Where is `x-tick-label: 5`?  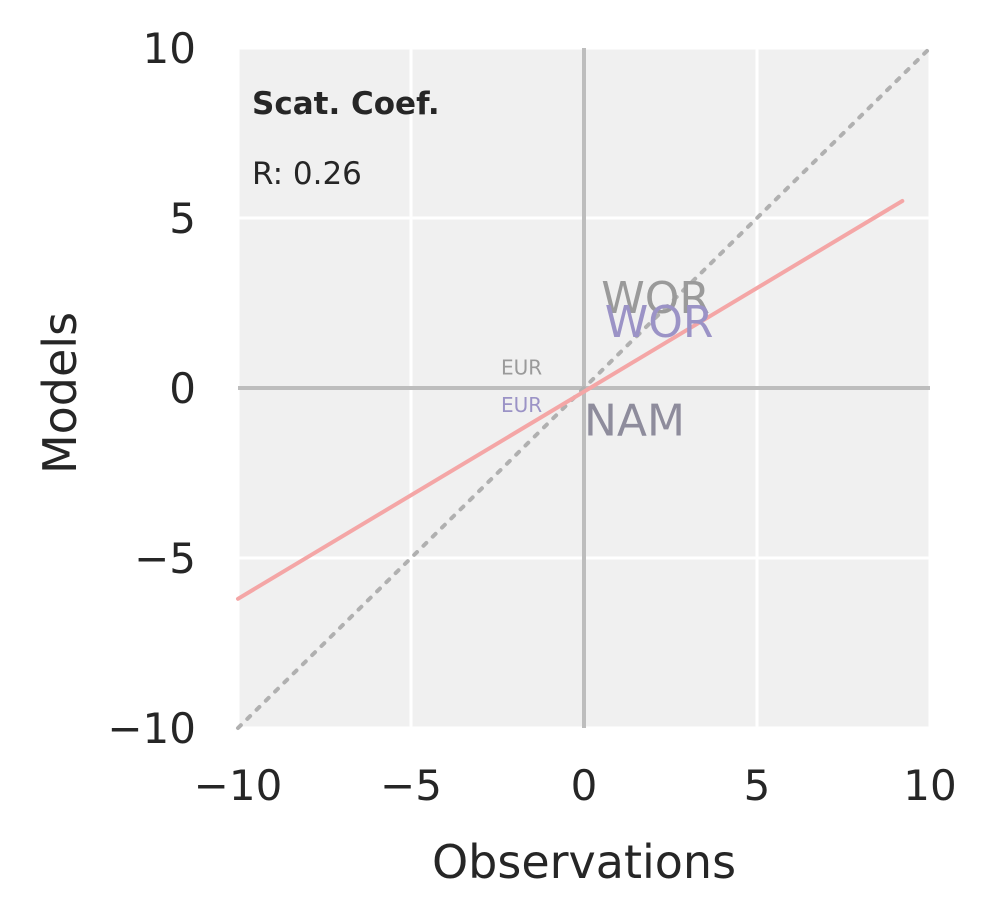
x-tick-label: 5 is located at coordinates (757, 785).